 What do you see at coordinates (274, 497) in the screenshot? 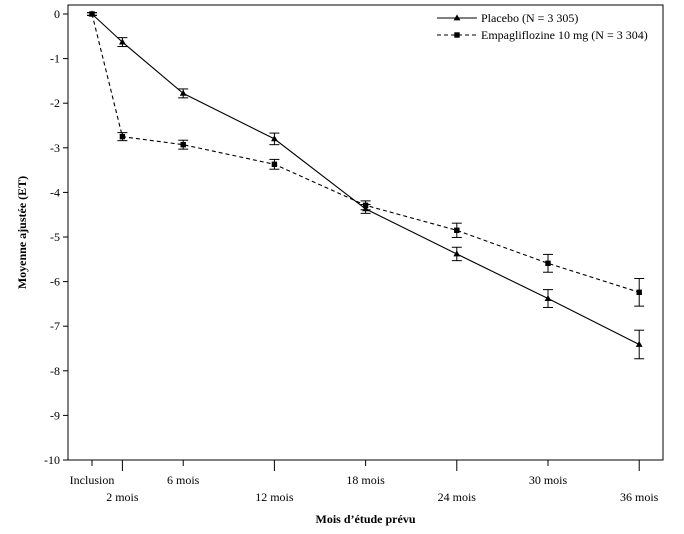
I see `x-tick-label: 12 mois` at bounding box center [274, 497].